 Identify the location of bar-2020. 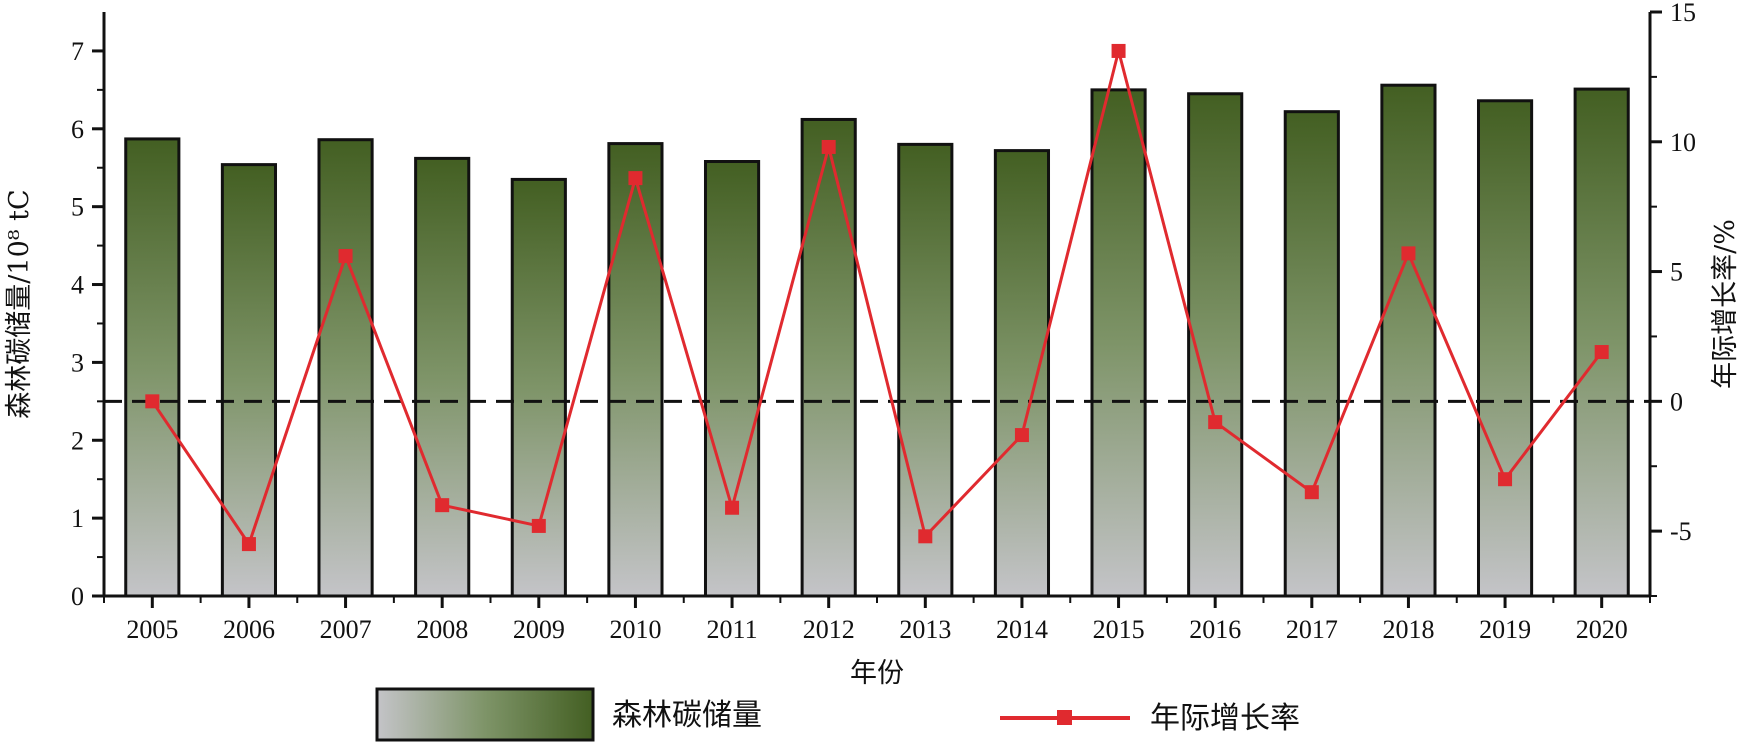
(1601, 342).